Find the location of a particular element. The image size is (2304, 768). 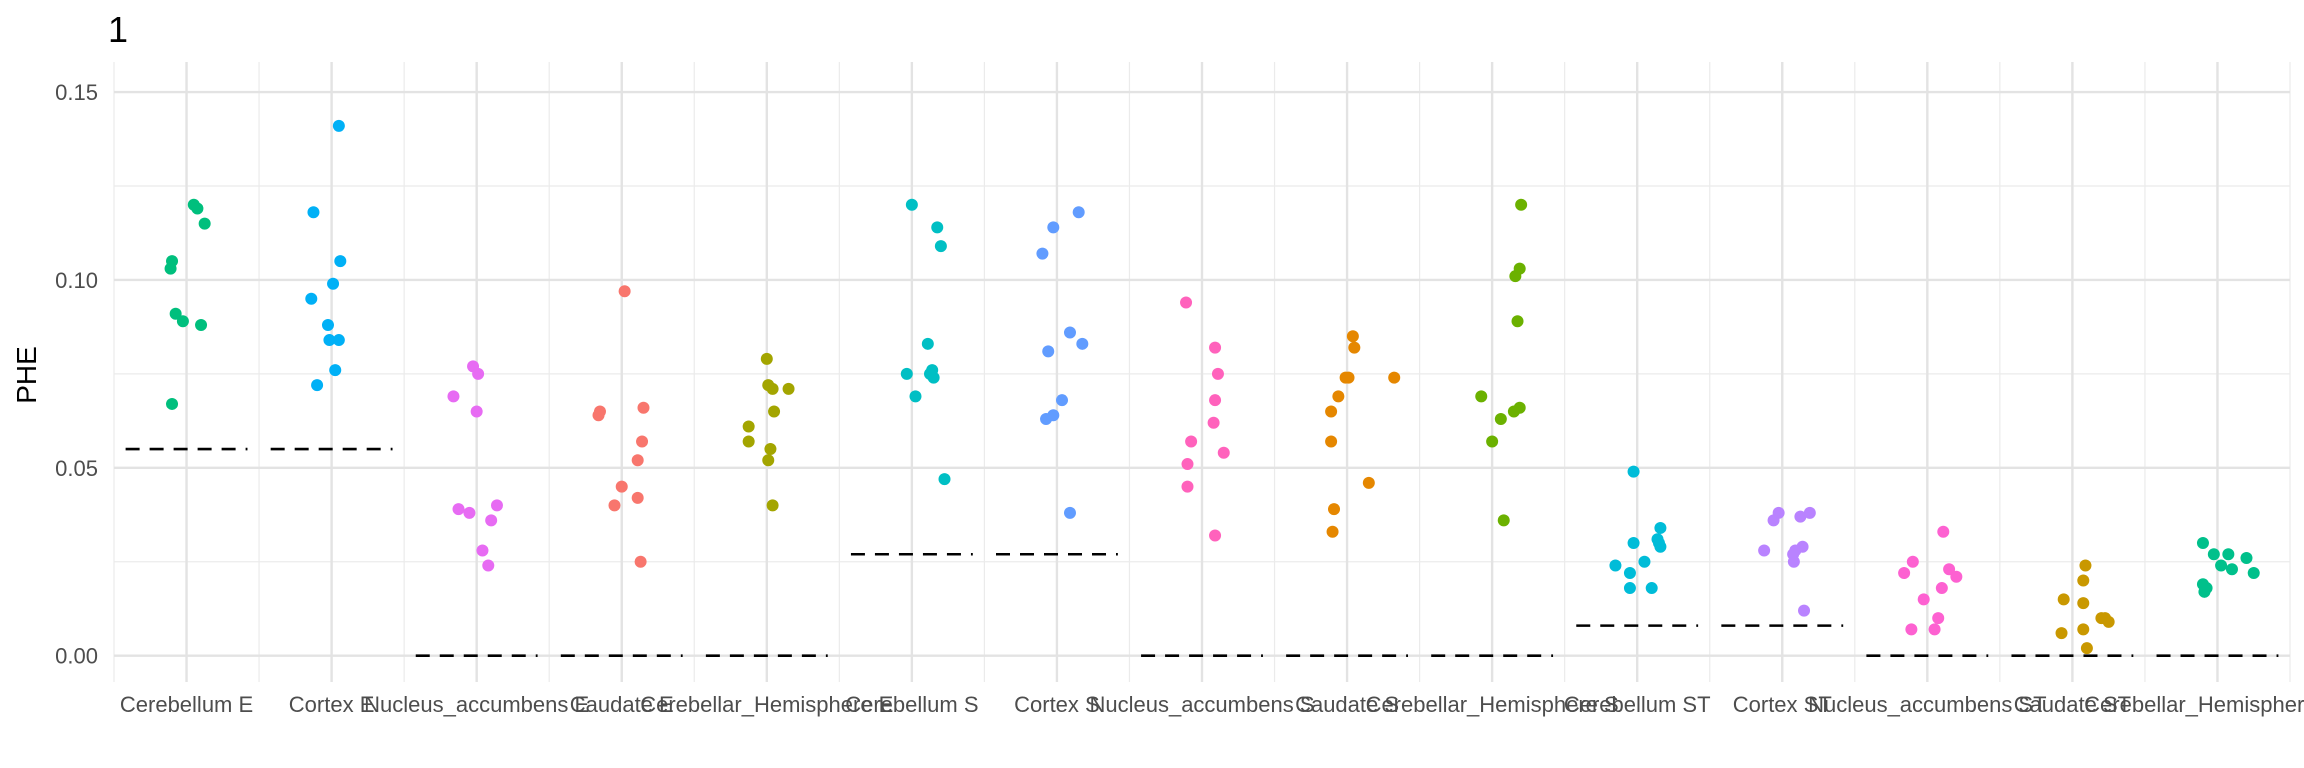

x-tick-label: Nucleus_accumbens ST is located at coordinates (1927, 704).